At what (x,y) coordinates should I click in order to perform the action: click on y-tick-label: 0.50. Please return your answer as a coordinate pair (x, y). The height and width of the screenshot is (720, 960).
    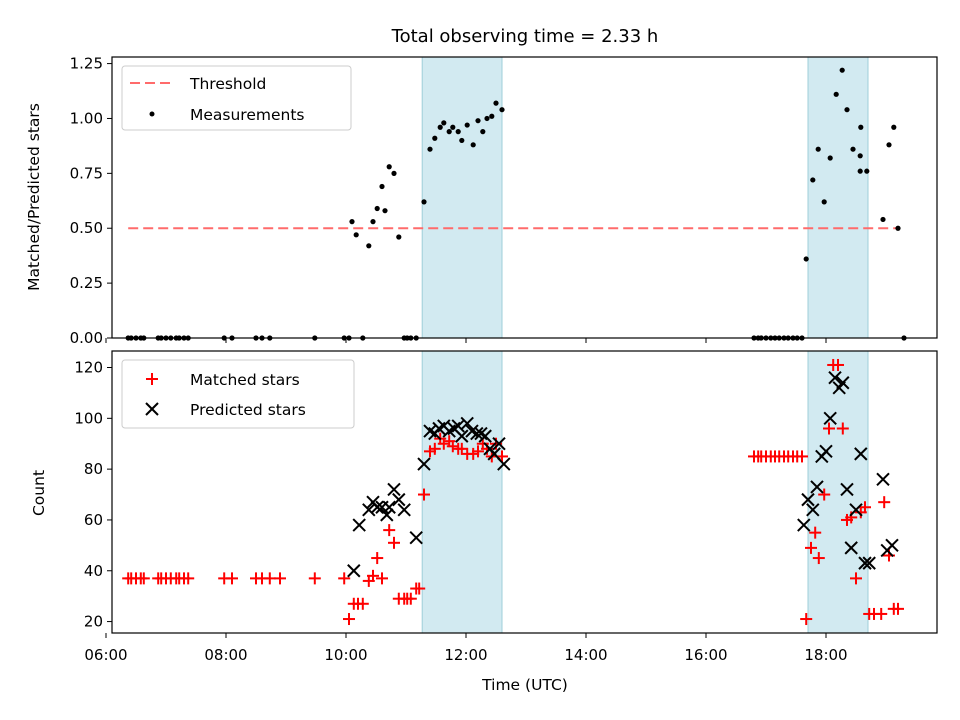
    Looking at the image, I should click on (86, 228).